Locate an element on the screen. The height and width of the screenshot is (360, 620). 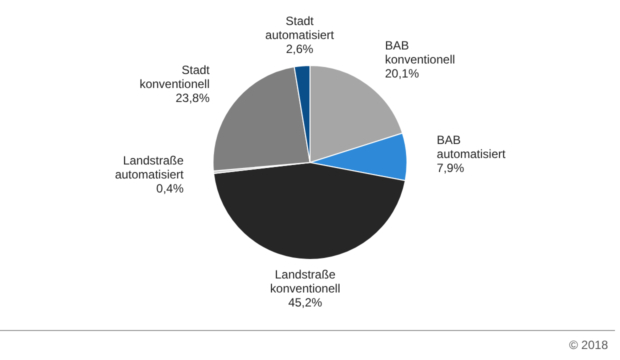
slice-label: Landstraße automatisiert is located at coordinates (149, 168).